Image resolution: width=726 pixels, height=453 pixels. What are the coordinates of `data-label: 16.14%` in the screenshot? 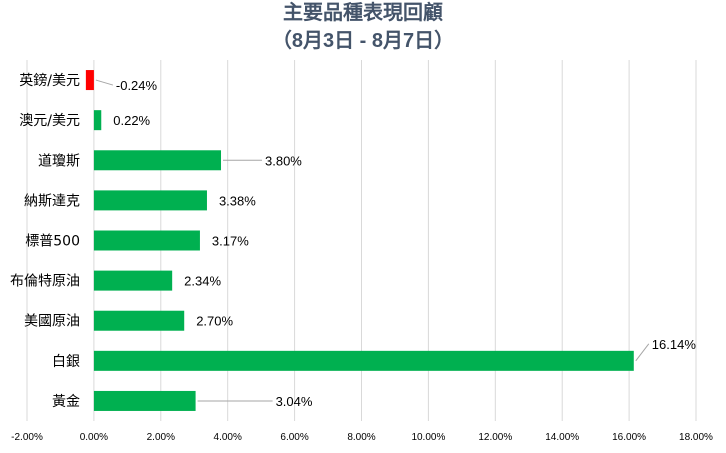 It's located at (674, 344).